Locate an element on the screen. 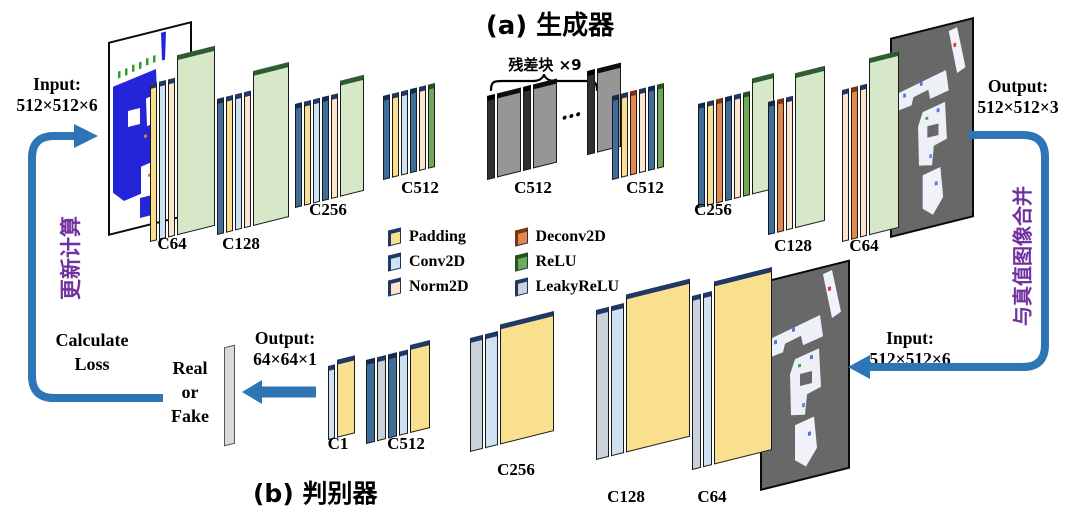 Image resolution: width=1080 pixels, height=524 pixels. generator-input-size: 512×512×6 is located at coordinates (57, 105).